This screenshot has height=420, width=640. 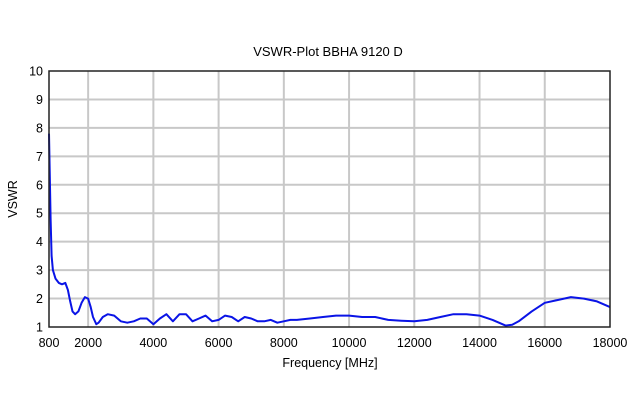 I want to click on y-tick-label: 1, so click(x=39, y=328).